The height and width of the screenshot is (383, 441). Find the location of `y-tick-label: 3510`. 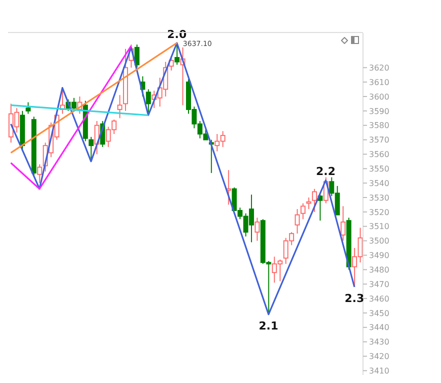

y-tick-label: 3510 is located at coordinates (379, 227).